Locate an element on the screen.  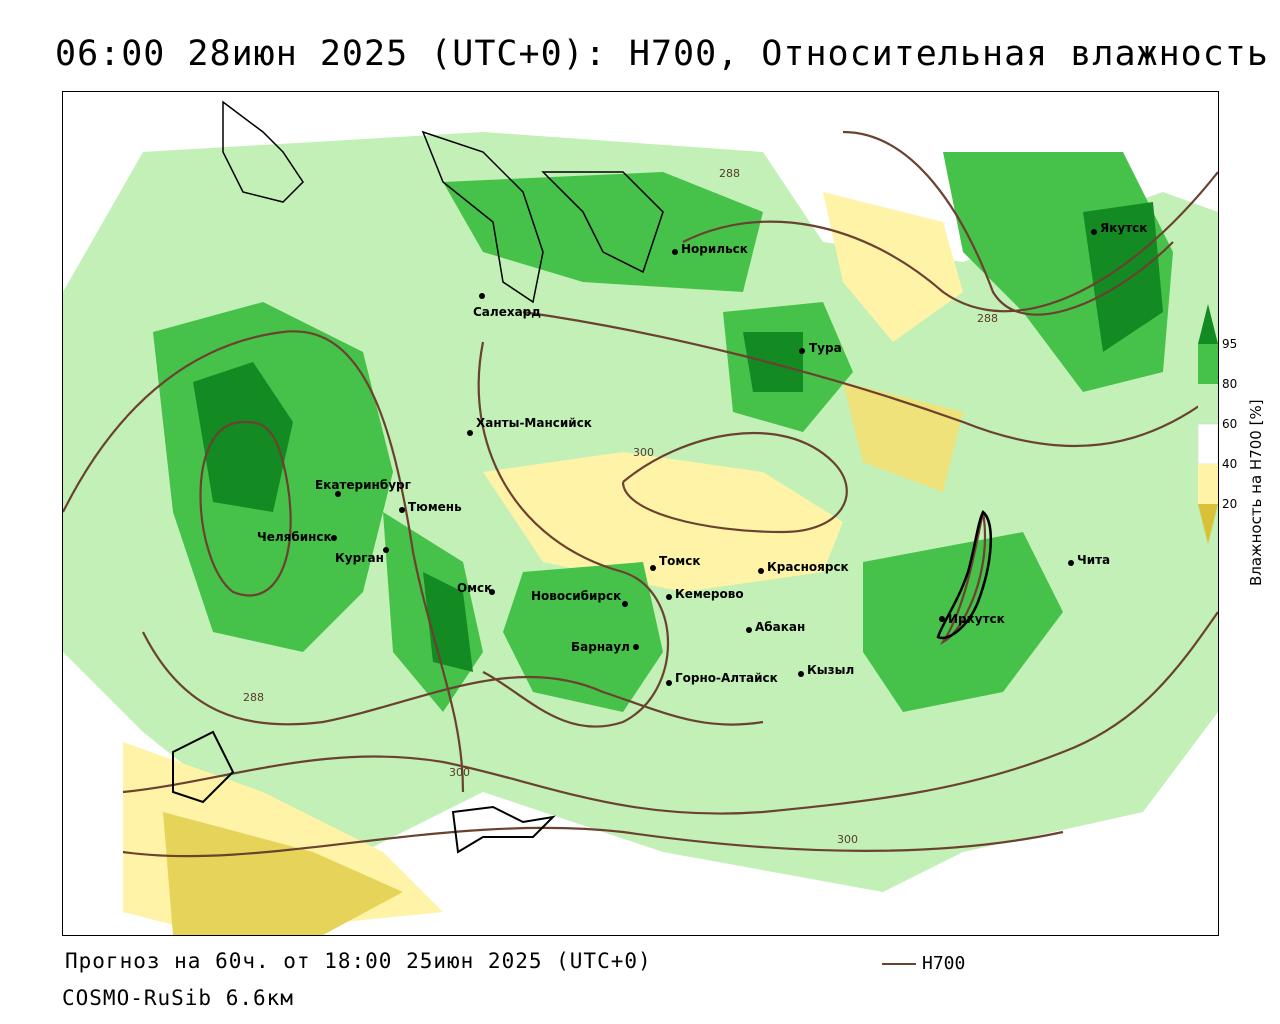
novaya-zemlya is located at coordinates (263, 151).